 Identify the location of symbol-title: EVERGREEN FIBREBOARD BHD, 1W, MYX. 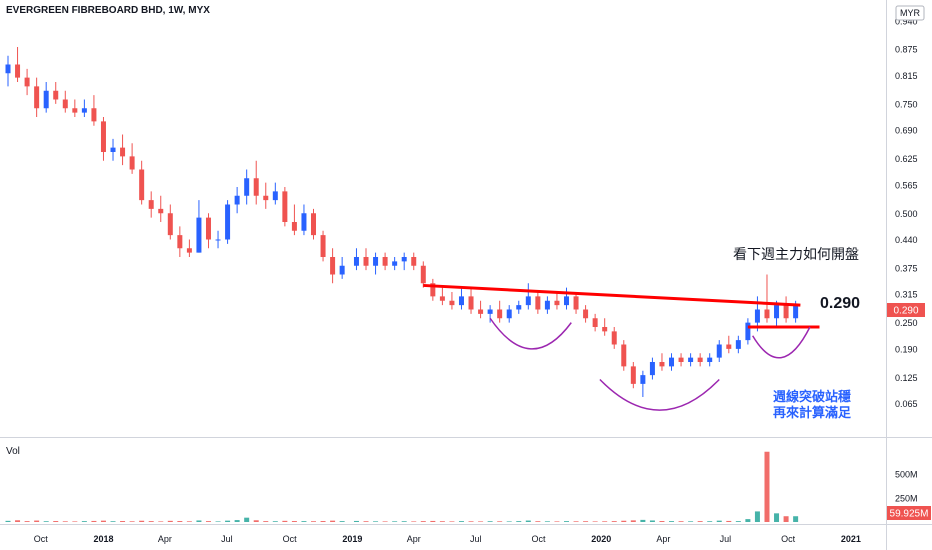
(108, 10).